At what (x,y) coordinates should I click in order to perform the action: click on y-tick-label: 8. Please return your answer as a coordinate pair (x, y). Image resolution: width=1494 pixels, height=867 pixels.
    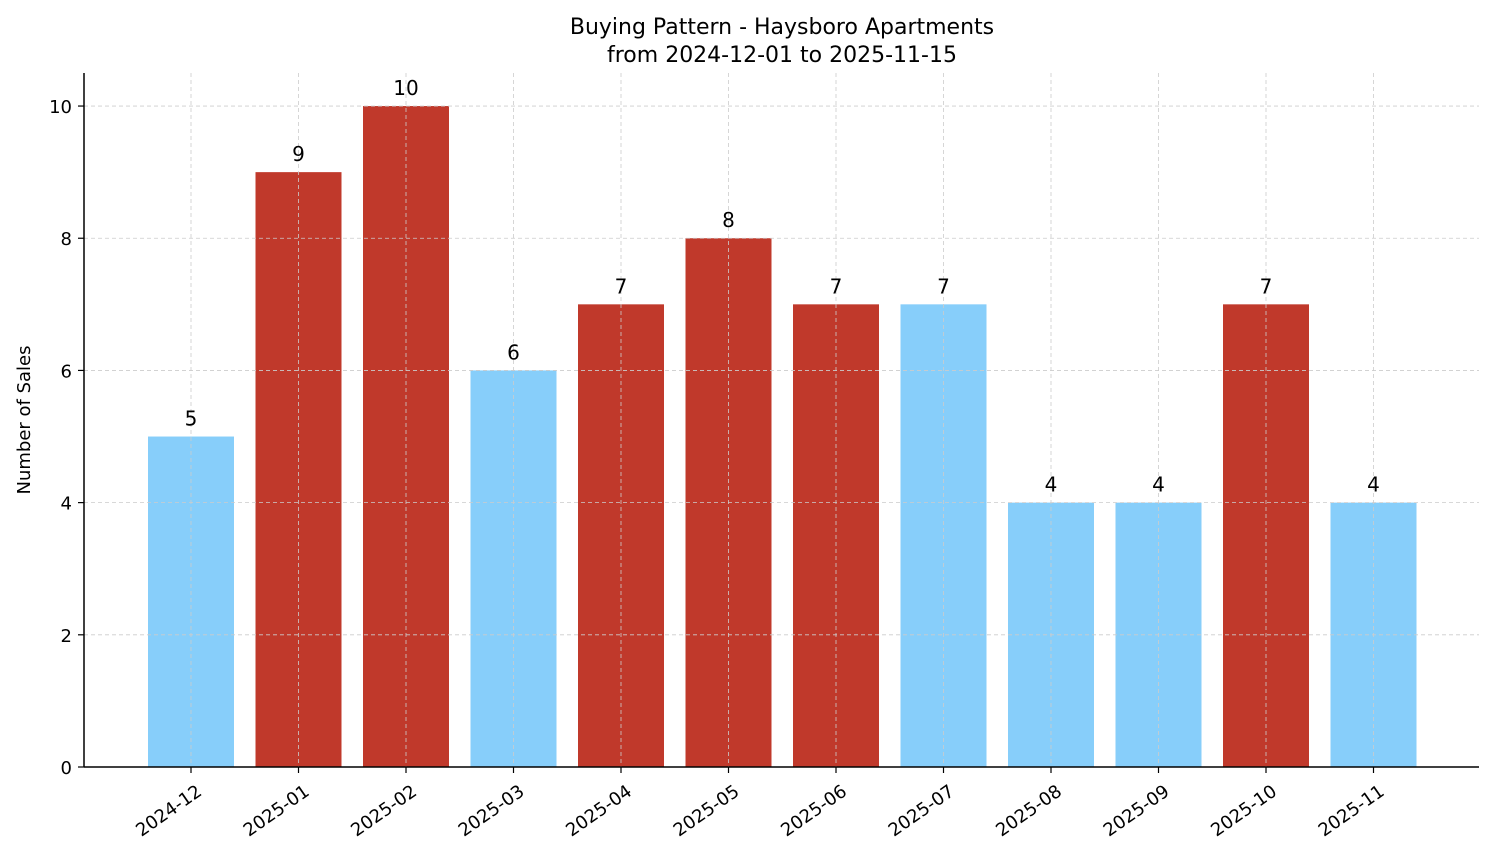
    Looking at the image, I should click on (66, 239).